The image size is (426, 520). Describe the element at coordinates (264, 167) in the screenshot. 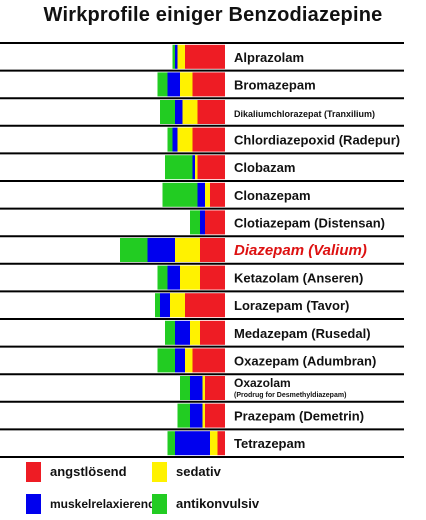

I see `category-label: Clobazam` at that location.